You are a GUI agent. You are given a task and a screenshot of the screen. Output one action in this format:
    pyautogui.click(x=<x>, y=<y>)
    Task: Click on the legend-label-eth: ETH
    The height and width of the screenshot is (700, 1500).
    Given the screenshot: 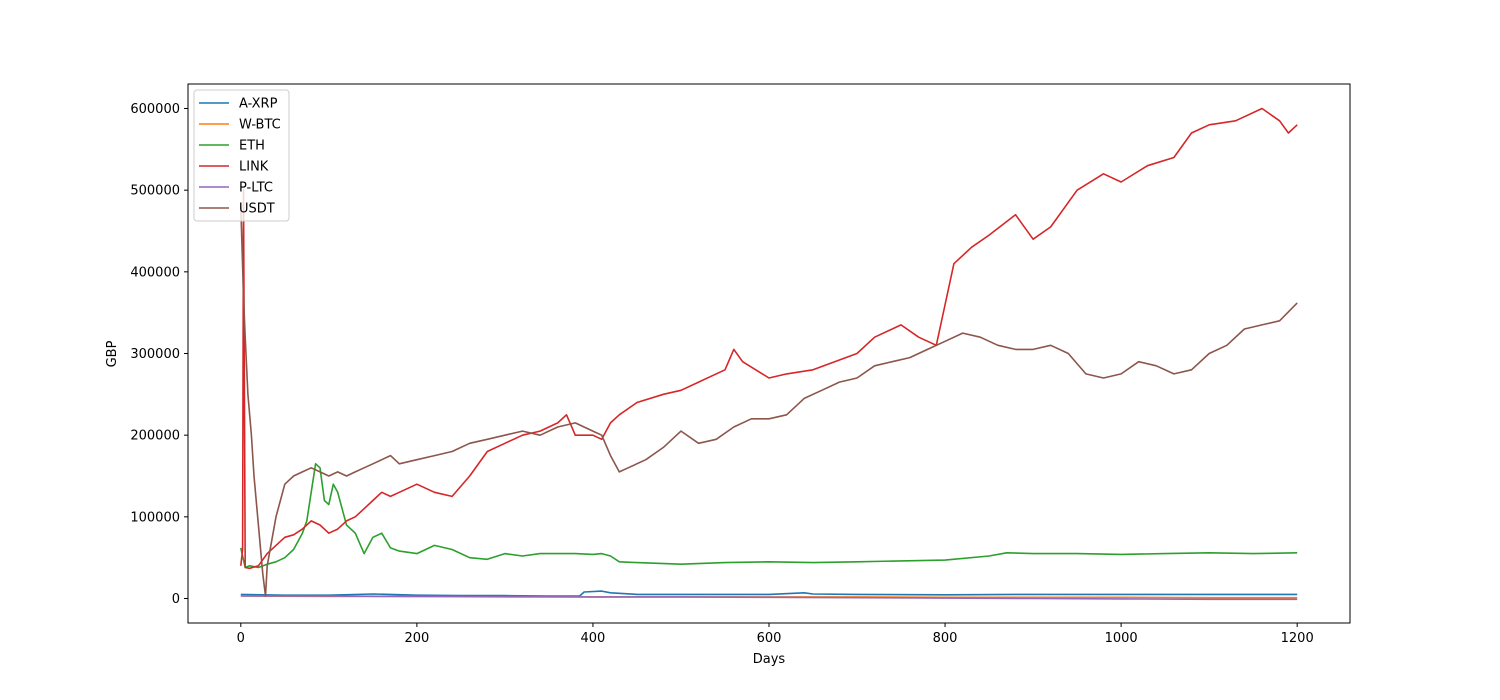 What is the action you would take?
    pyautogui.click(x=252, y=146)
    